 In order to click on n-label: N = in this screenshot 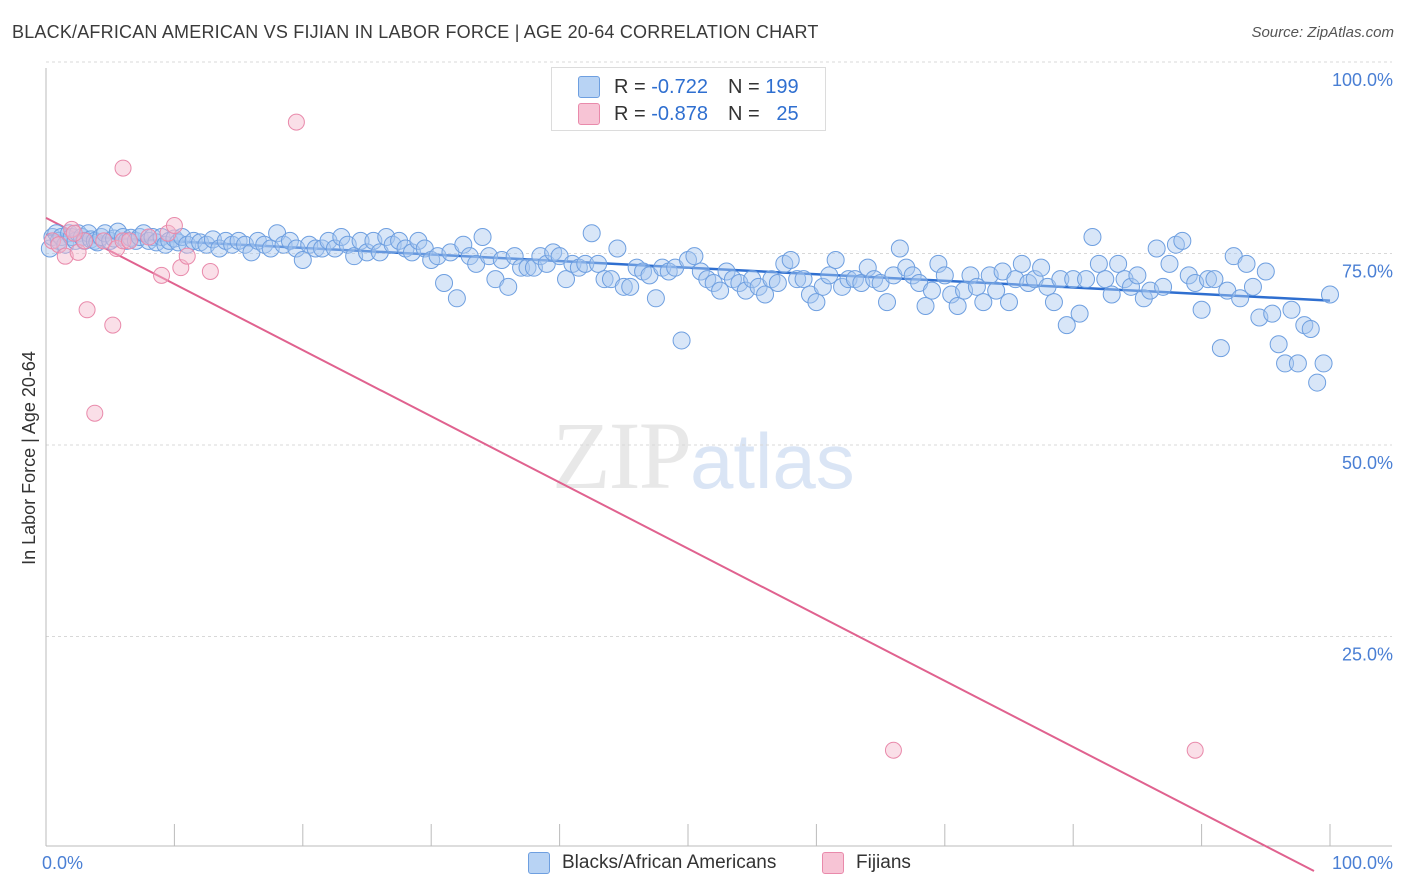, I will do `click(743, 113)`.